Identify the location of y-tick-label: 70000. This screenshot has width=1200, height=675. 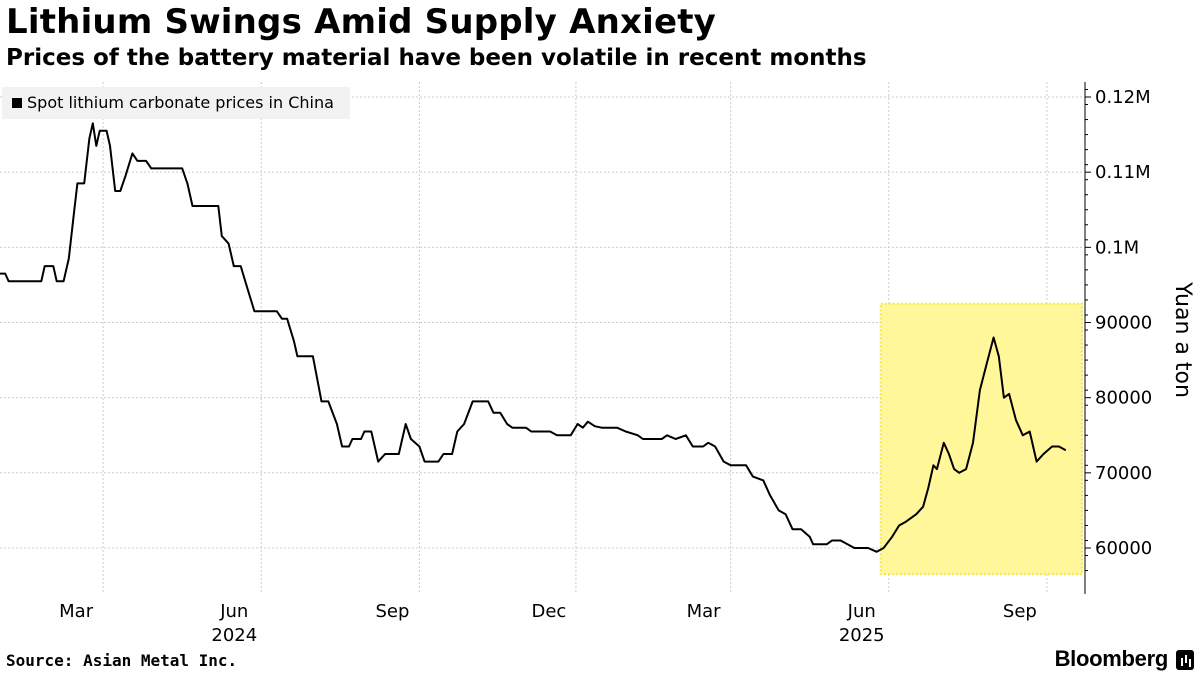
(1123, 473).